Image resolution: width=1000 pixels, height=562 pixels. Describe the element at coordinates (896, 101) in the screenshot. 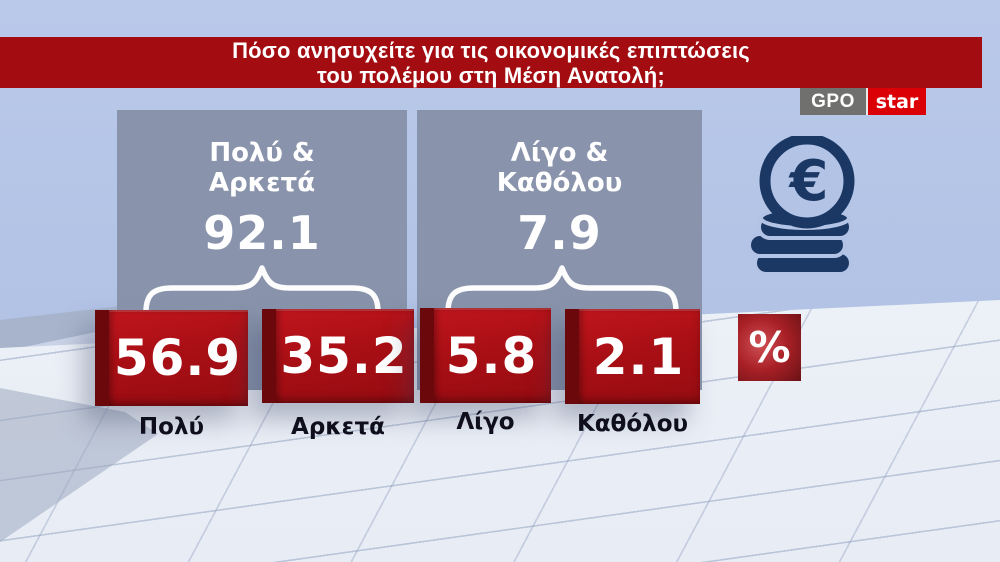

I see `star-logo: star` at that location.